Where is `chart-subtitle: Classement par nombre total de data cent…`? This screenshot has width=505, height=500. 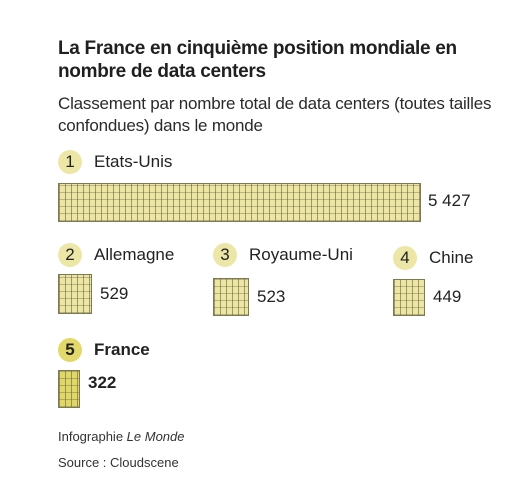
chart-subtitle: Classement par nombre total de data cent… is located at coordinates (275, 114).